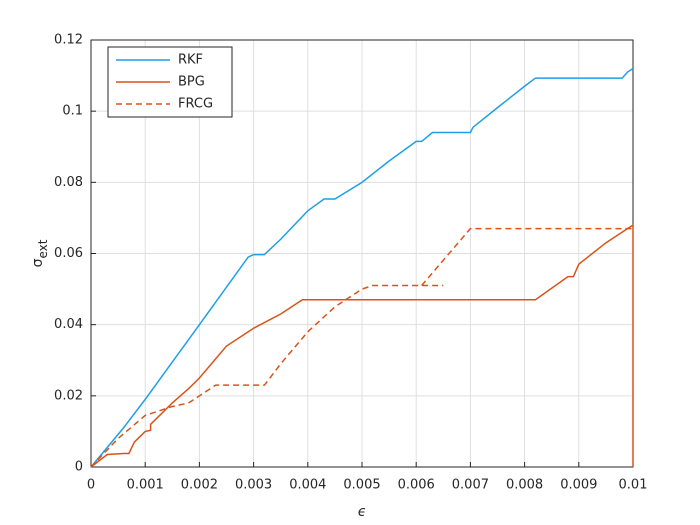 Image resolution: width=700 pixels, height=525 pixels. I want to click on x-tick-label: 0.003, so click(253, 485).